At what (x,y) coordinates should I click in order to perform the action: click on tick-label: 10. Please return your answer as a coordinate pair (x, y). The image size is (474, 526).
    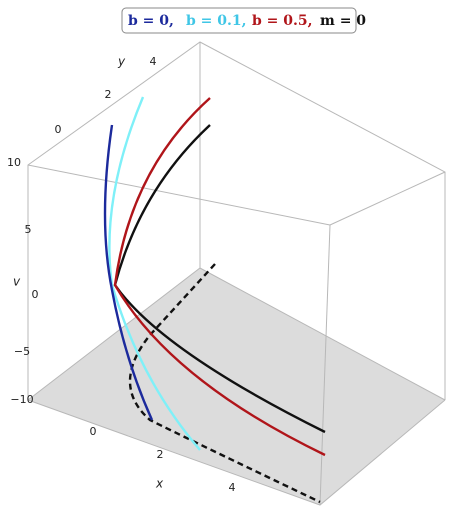
    Looking at the image, I should click on (14, 162).